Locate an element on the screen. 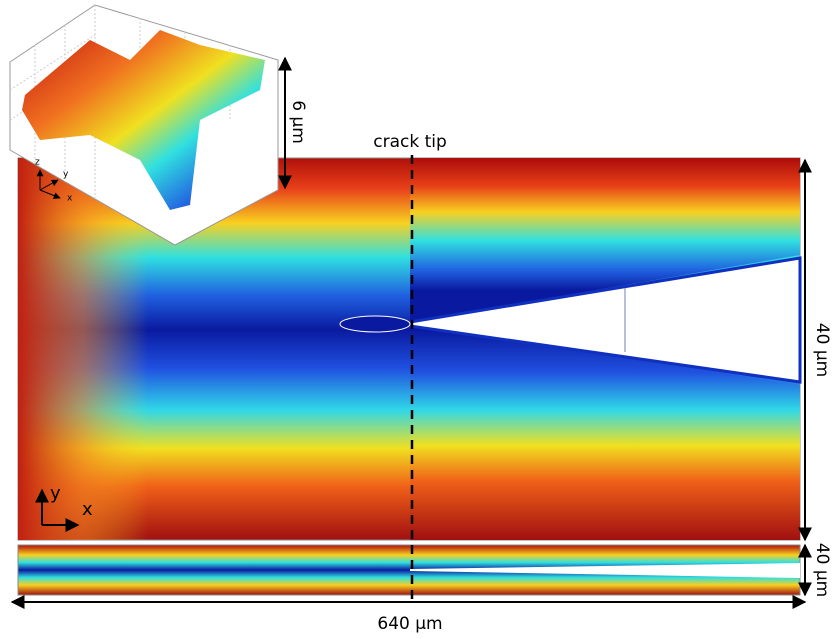  left-edge is located at coordinates (83, 349).